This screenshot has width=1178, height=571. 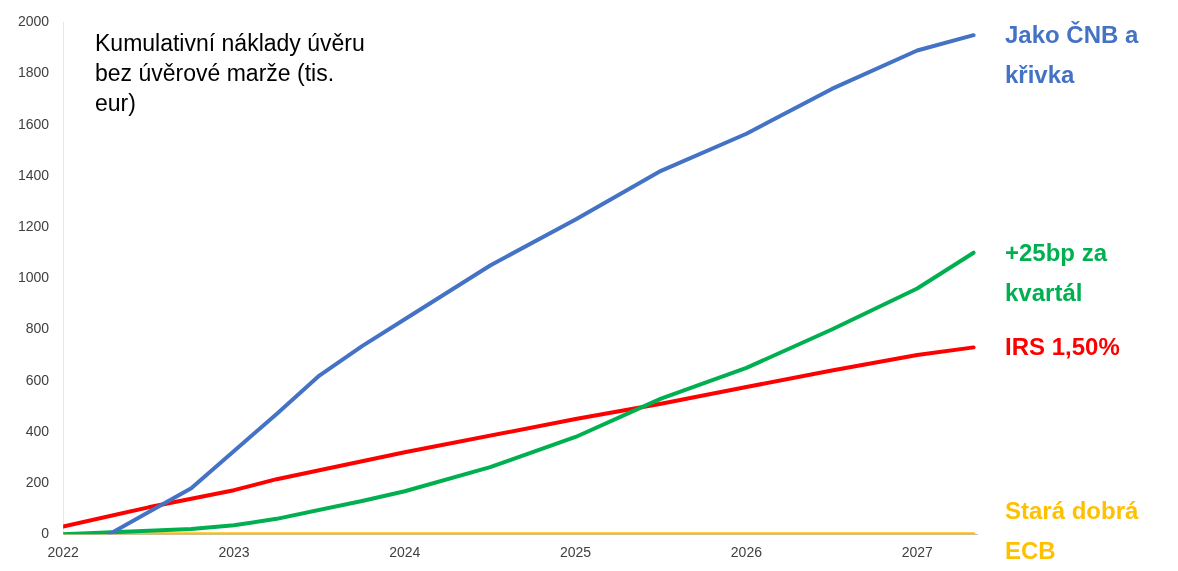 I want to click on x-tick-label: 2027, so click(x=917, y=552).